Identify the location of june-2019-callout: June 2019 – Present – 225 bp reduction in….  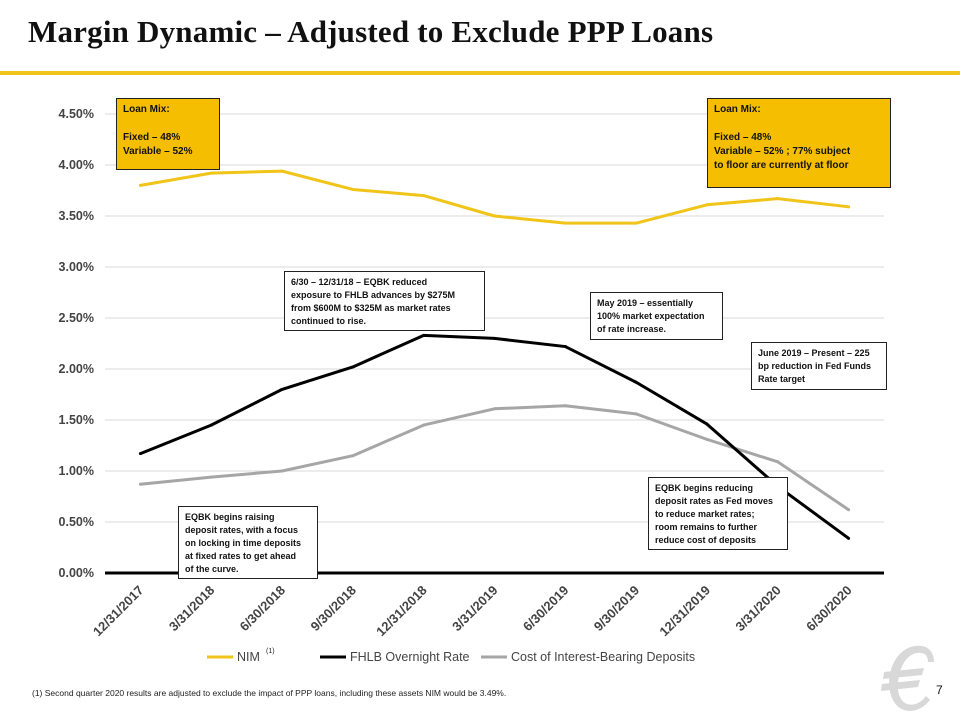
(819, 366).